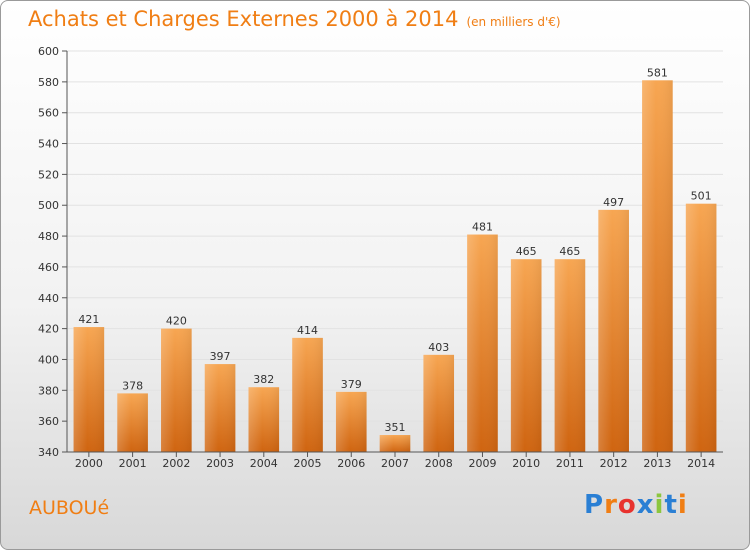  Describe the element at coordinates (439, 463) in the screenshot. I see `x-tick-label: 2008` at that location.